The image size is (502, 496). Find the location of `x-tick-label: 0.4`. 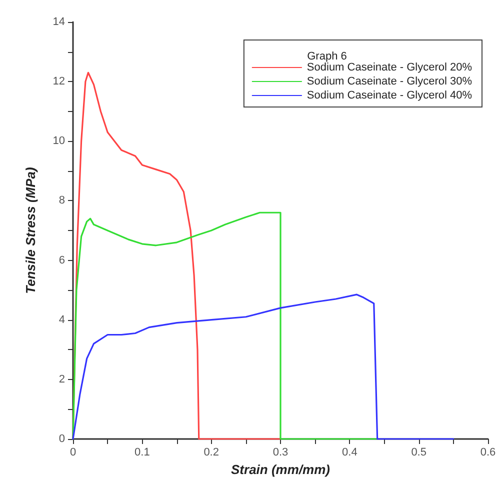

x-tick-label: 0.4 is located at coordinates (350, 452).